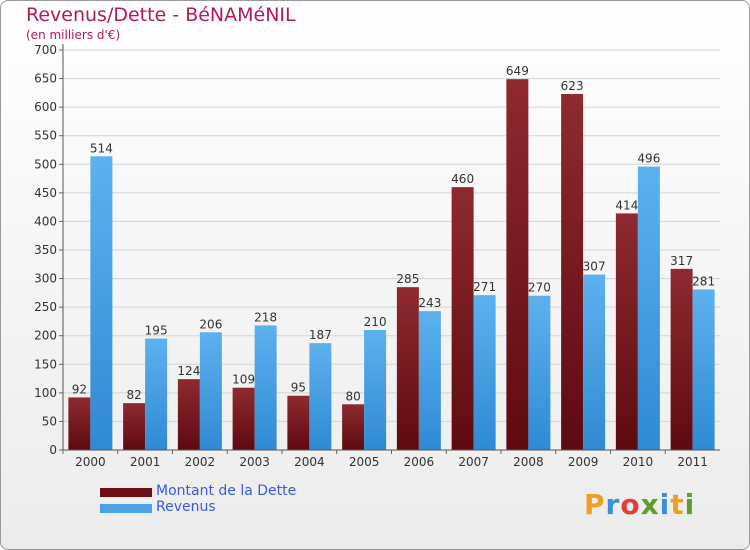 This screenshot has width=750, height=550. What do you see at coordinates (539, 288) in the screenshot?
I see `value-label-revenus: 270` at bounding box center [539, 288].